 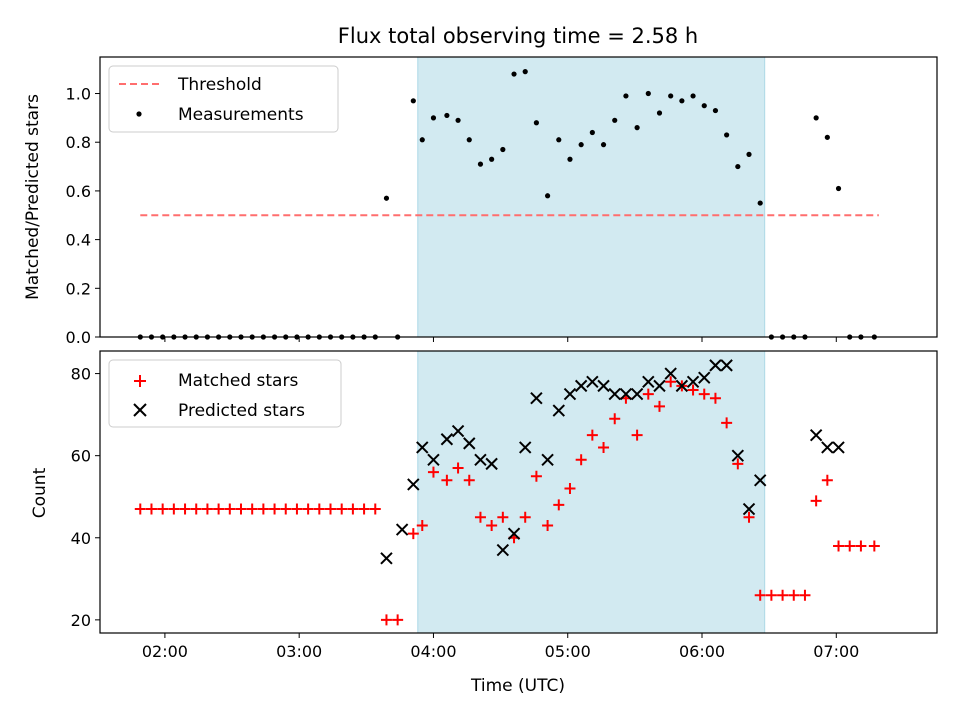 I want to click on y-tick-label: 0.6, so click(x=78, y=191).